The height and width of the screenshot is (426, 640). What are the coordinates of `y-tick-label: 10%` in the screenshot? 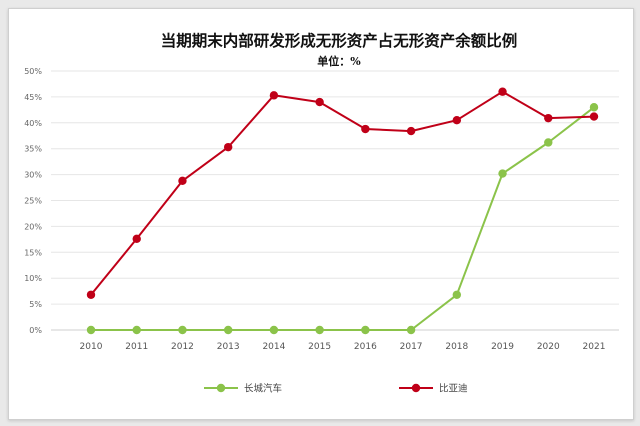 It's located at (33, 278).